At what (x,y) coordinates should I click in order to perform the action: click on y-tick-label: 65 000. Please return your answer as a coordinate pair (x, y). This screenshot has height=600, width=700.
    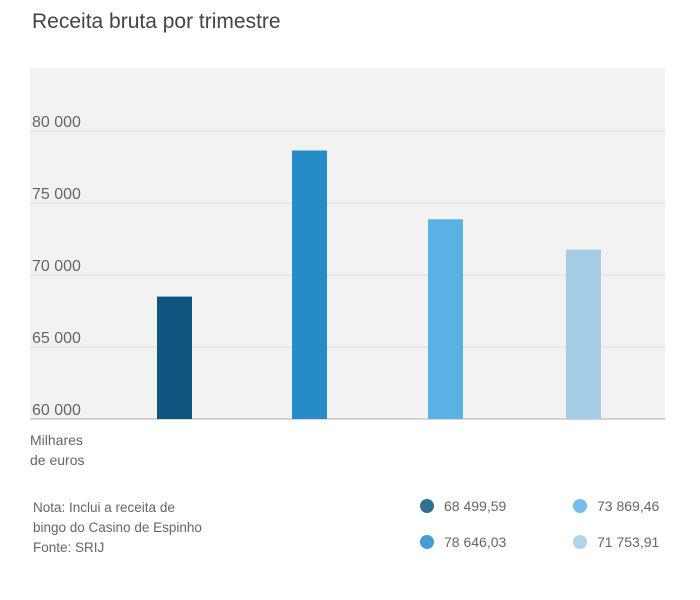
    Looking at the image, I should click on (56, 338).